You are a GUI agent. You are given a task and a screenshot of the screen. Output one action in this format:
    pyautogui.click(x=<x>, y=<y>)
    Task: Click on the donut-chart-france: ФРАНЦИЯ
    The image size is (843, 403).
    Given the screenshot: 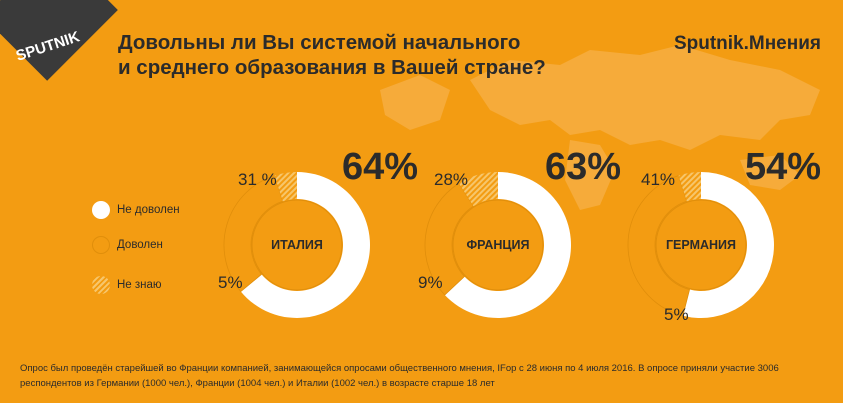 What is the action you would take?
    pyautogui.click(x=497, y=245)
    